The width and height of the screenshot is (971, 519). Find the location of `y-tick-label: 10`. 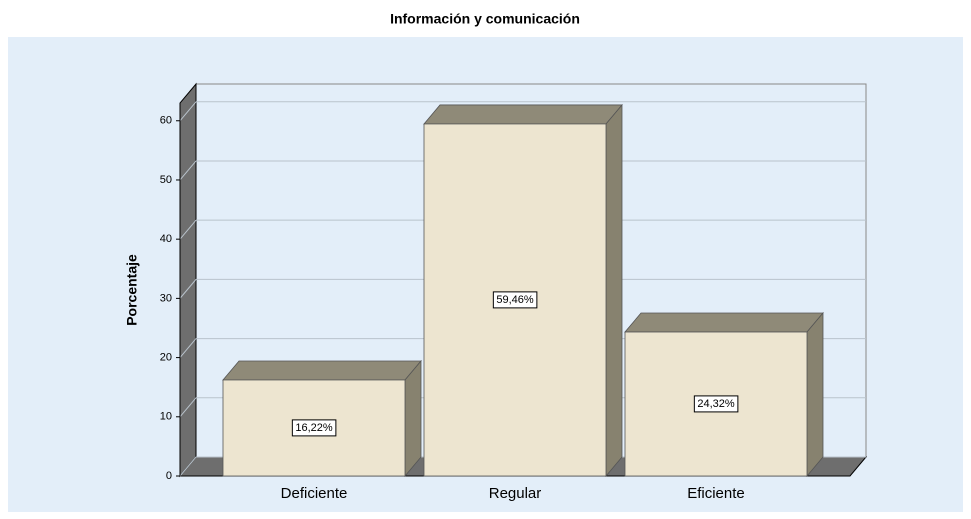

y-tick-label: 10 is located at coordinates (166, 417).